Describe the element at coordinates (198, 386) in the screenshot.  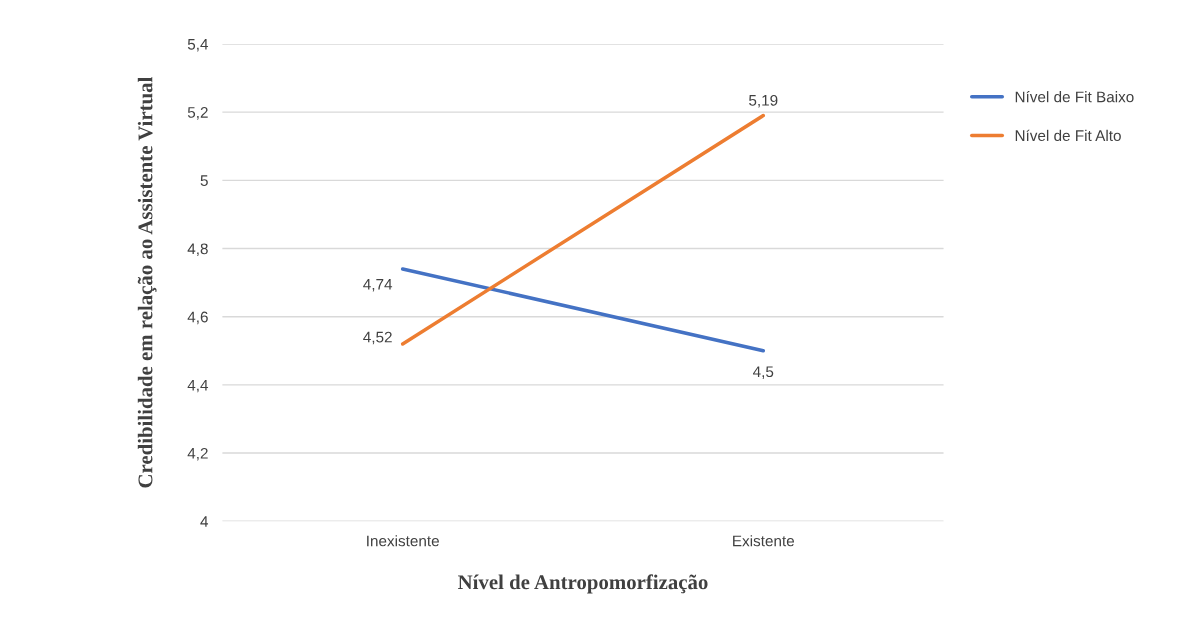
I see `y-tick-label: 4,4` at that location.